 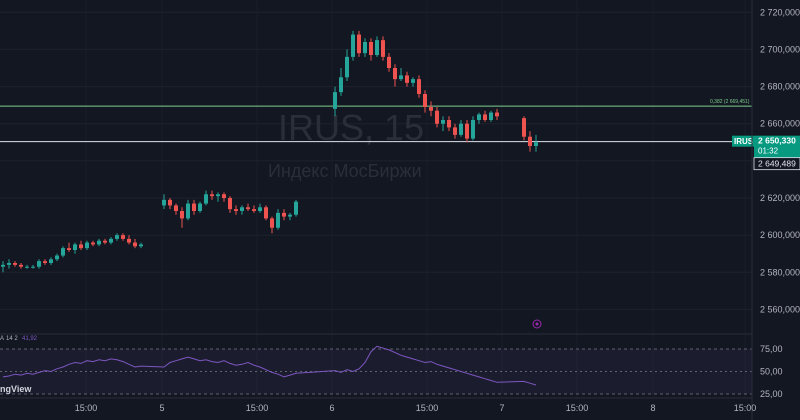 What do you see at coordinates (771, 372) in the screenshot?
I see `rsi-tick-label: 50,00` at bounding box center [771, 372].